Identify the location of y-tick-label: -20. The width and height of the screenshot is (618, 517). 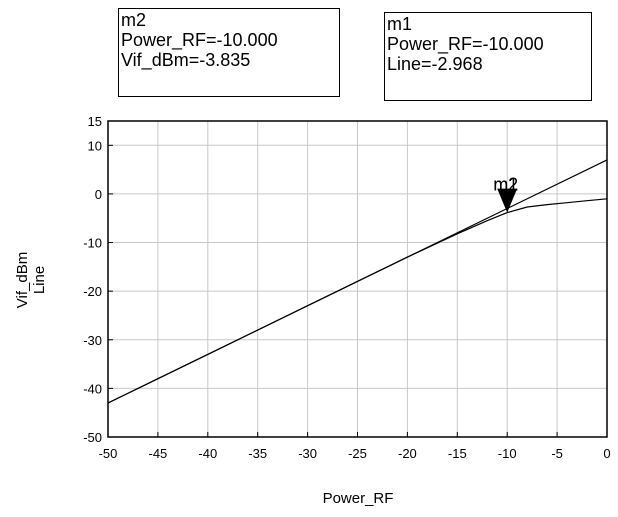
(92, 291).